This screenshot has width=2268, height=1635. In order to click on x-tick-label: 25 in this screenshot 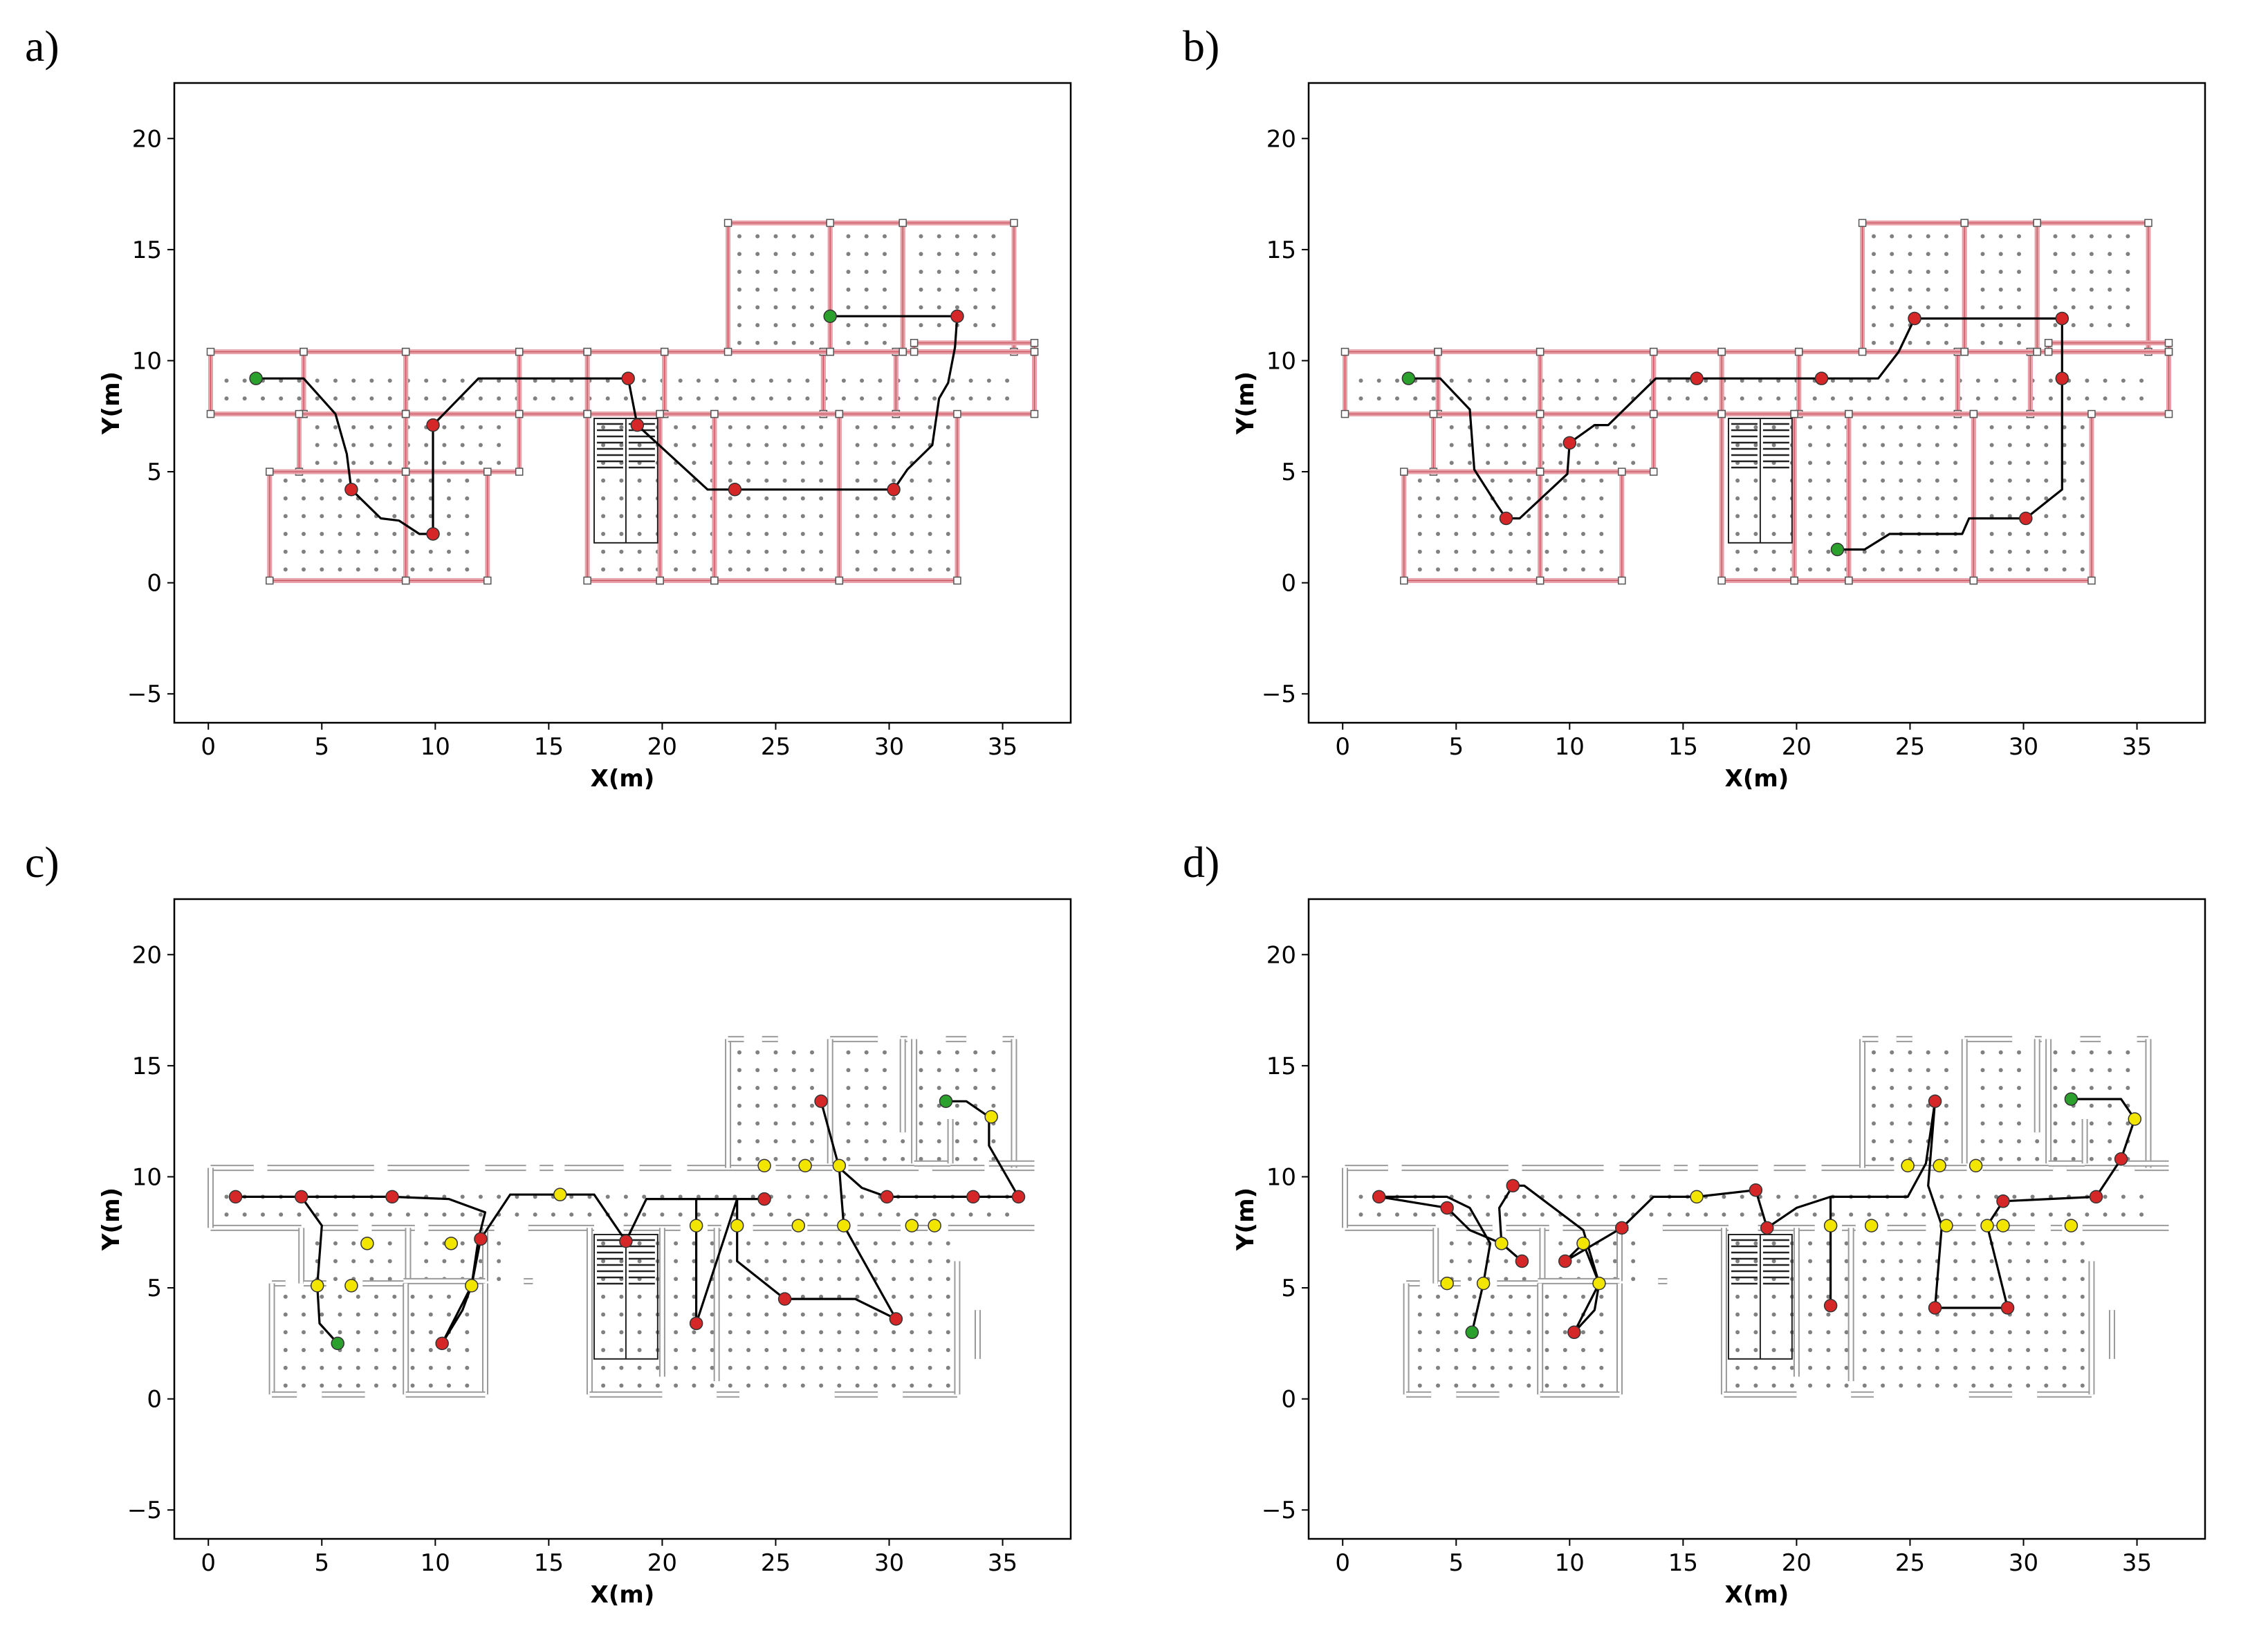, I will do `click(1910, 1563)`.